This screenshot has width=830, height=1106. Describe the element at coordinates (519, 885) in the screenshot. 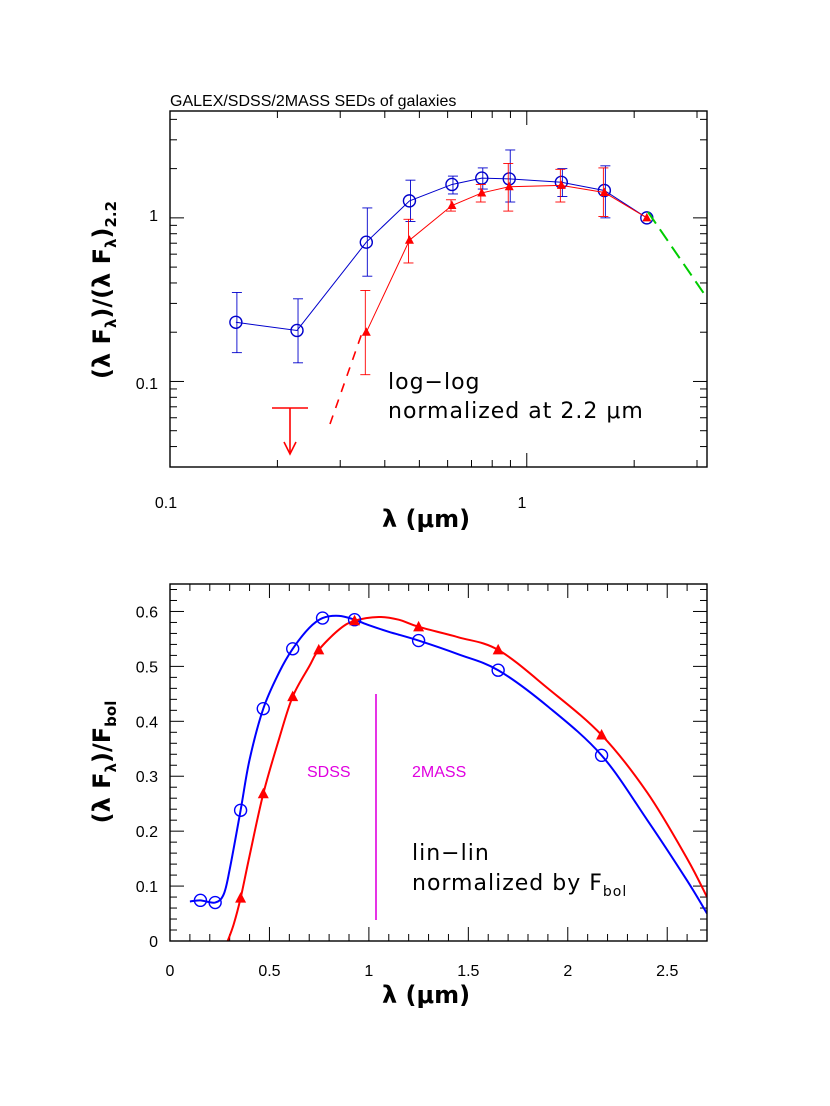

I see `bottom-annotation-line2: normalized by Fbol` at that location.